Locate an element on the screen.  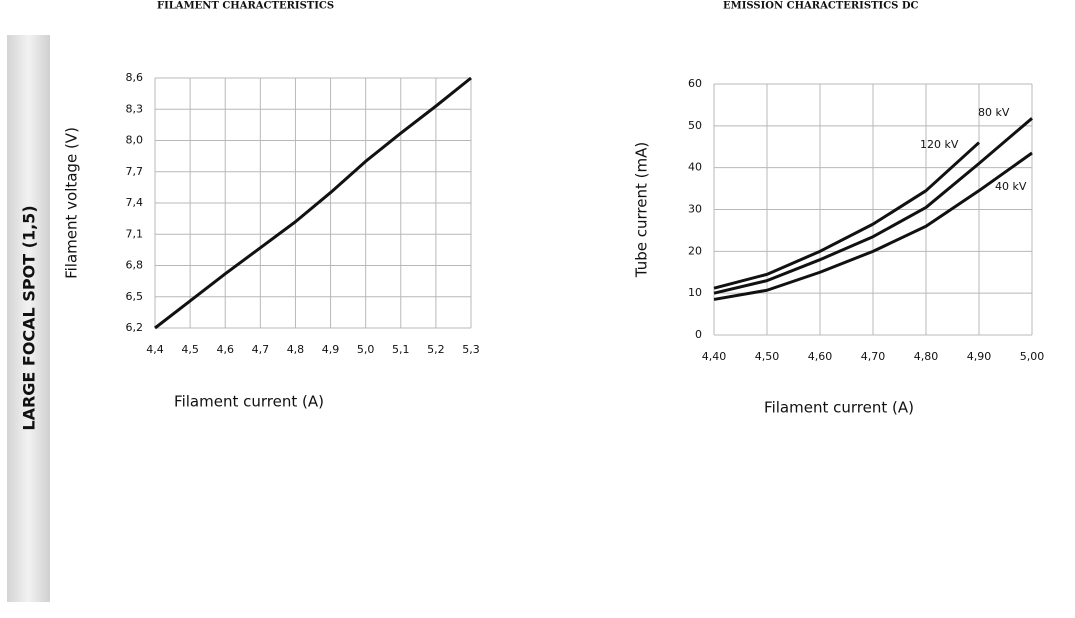
x-tick-label: 4,40 is located at coordinates (714, 356).